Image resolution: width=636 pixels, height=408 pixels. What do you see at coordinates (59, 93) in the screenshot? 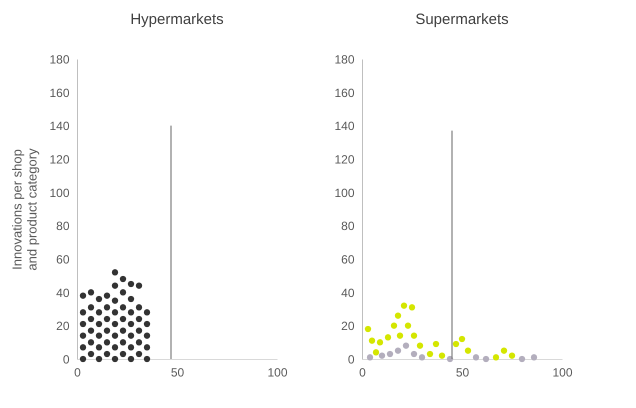
I see `y-tick-label: 160` at bounding box center [59, 93].